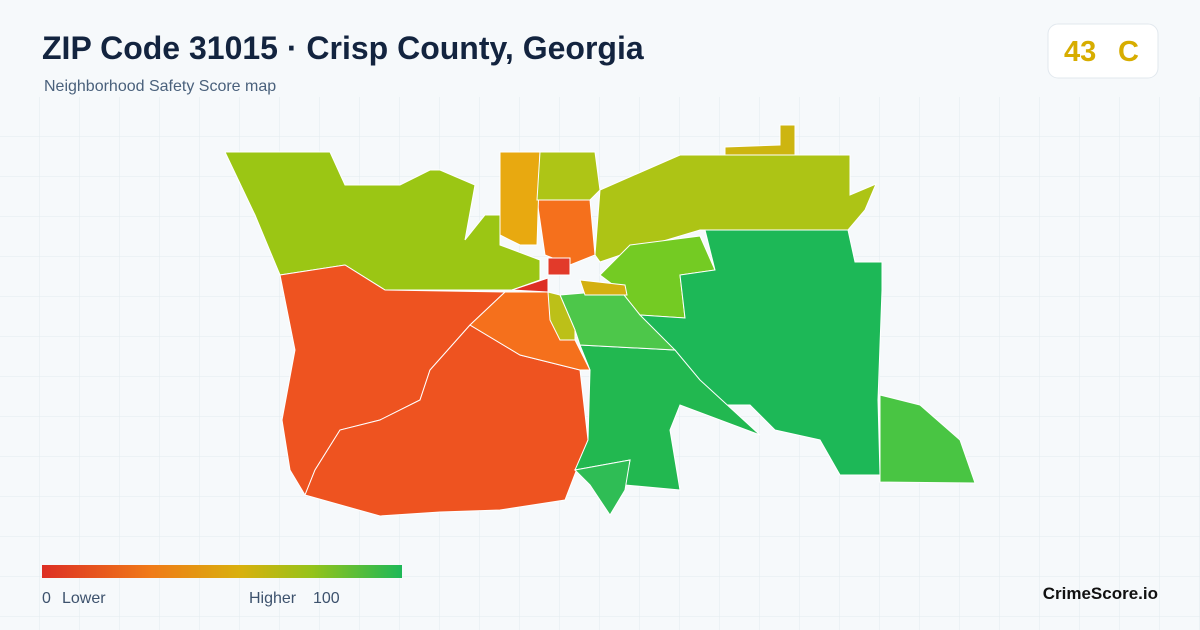 This screenshot has width=1200, height=630. Describe the element at coordinates (222, 571) in the screenshot. I see `legend-gradient` at that location.